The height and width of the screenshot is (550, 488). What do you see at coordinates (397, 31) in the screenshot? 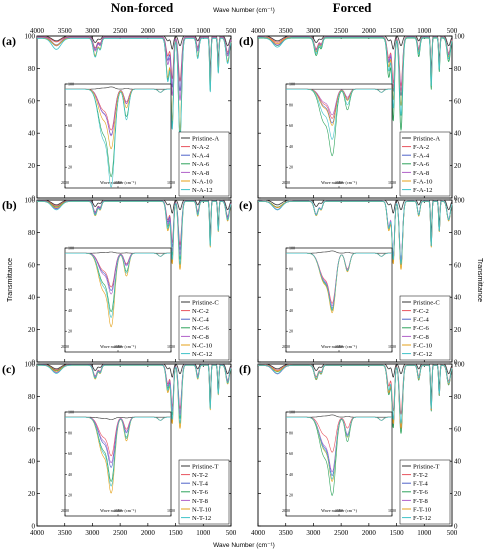
I see `x-tick-label-top: 1500` at bounding box center [397, 31].